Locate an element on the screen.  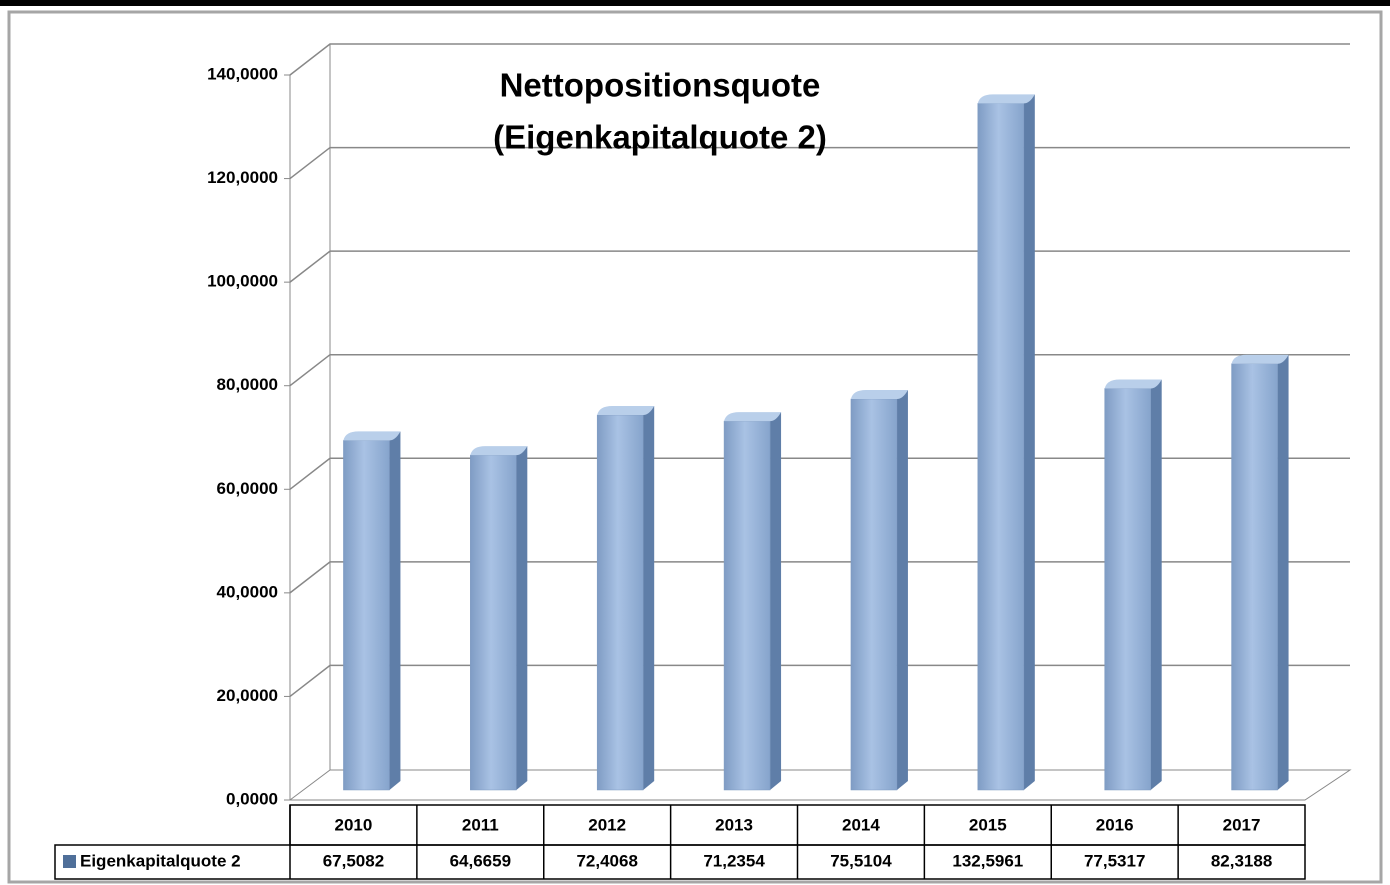
y-tick-label: 80,0000 is located at coordinates (247, 384).